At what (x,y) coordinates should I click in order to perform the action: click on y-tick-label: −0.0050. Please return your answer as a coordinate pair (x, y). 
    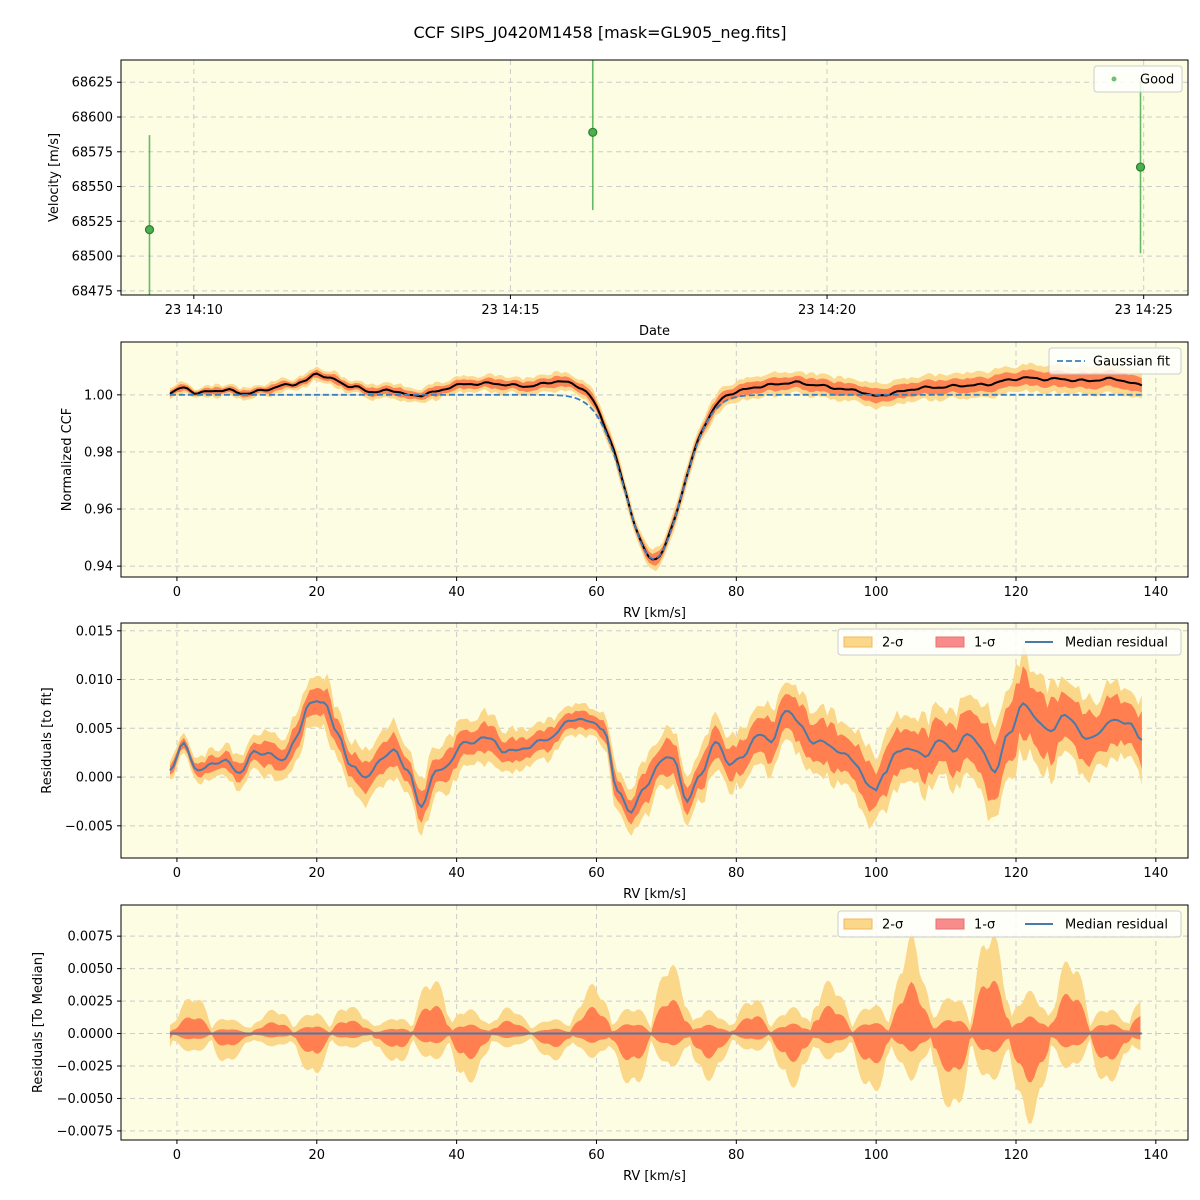
    Looking at the image, I should click on (85, 1099).